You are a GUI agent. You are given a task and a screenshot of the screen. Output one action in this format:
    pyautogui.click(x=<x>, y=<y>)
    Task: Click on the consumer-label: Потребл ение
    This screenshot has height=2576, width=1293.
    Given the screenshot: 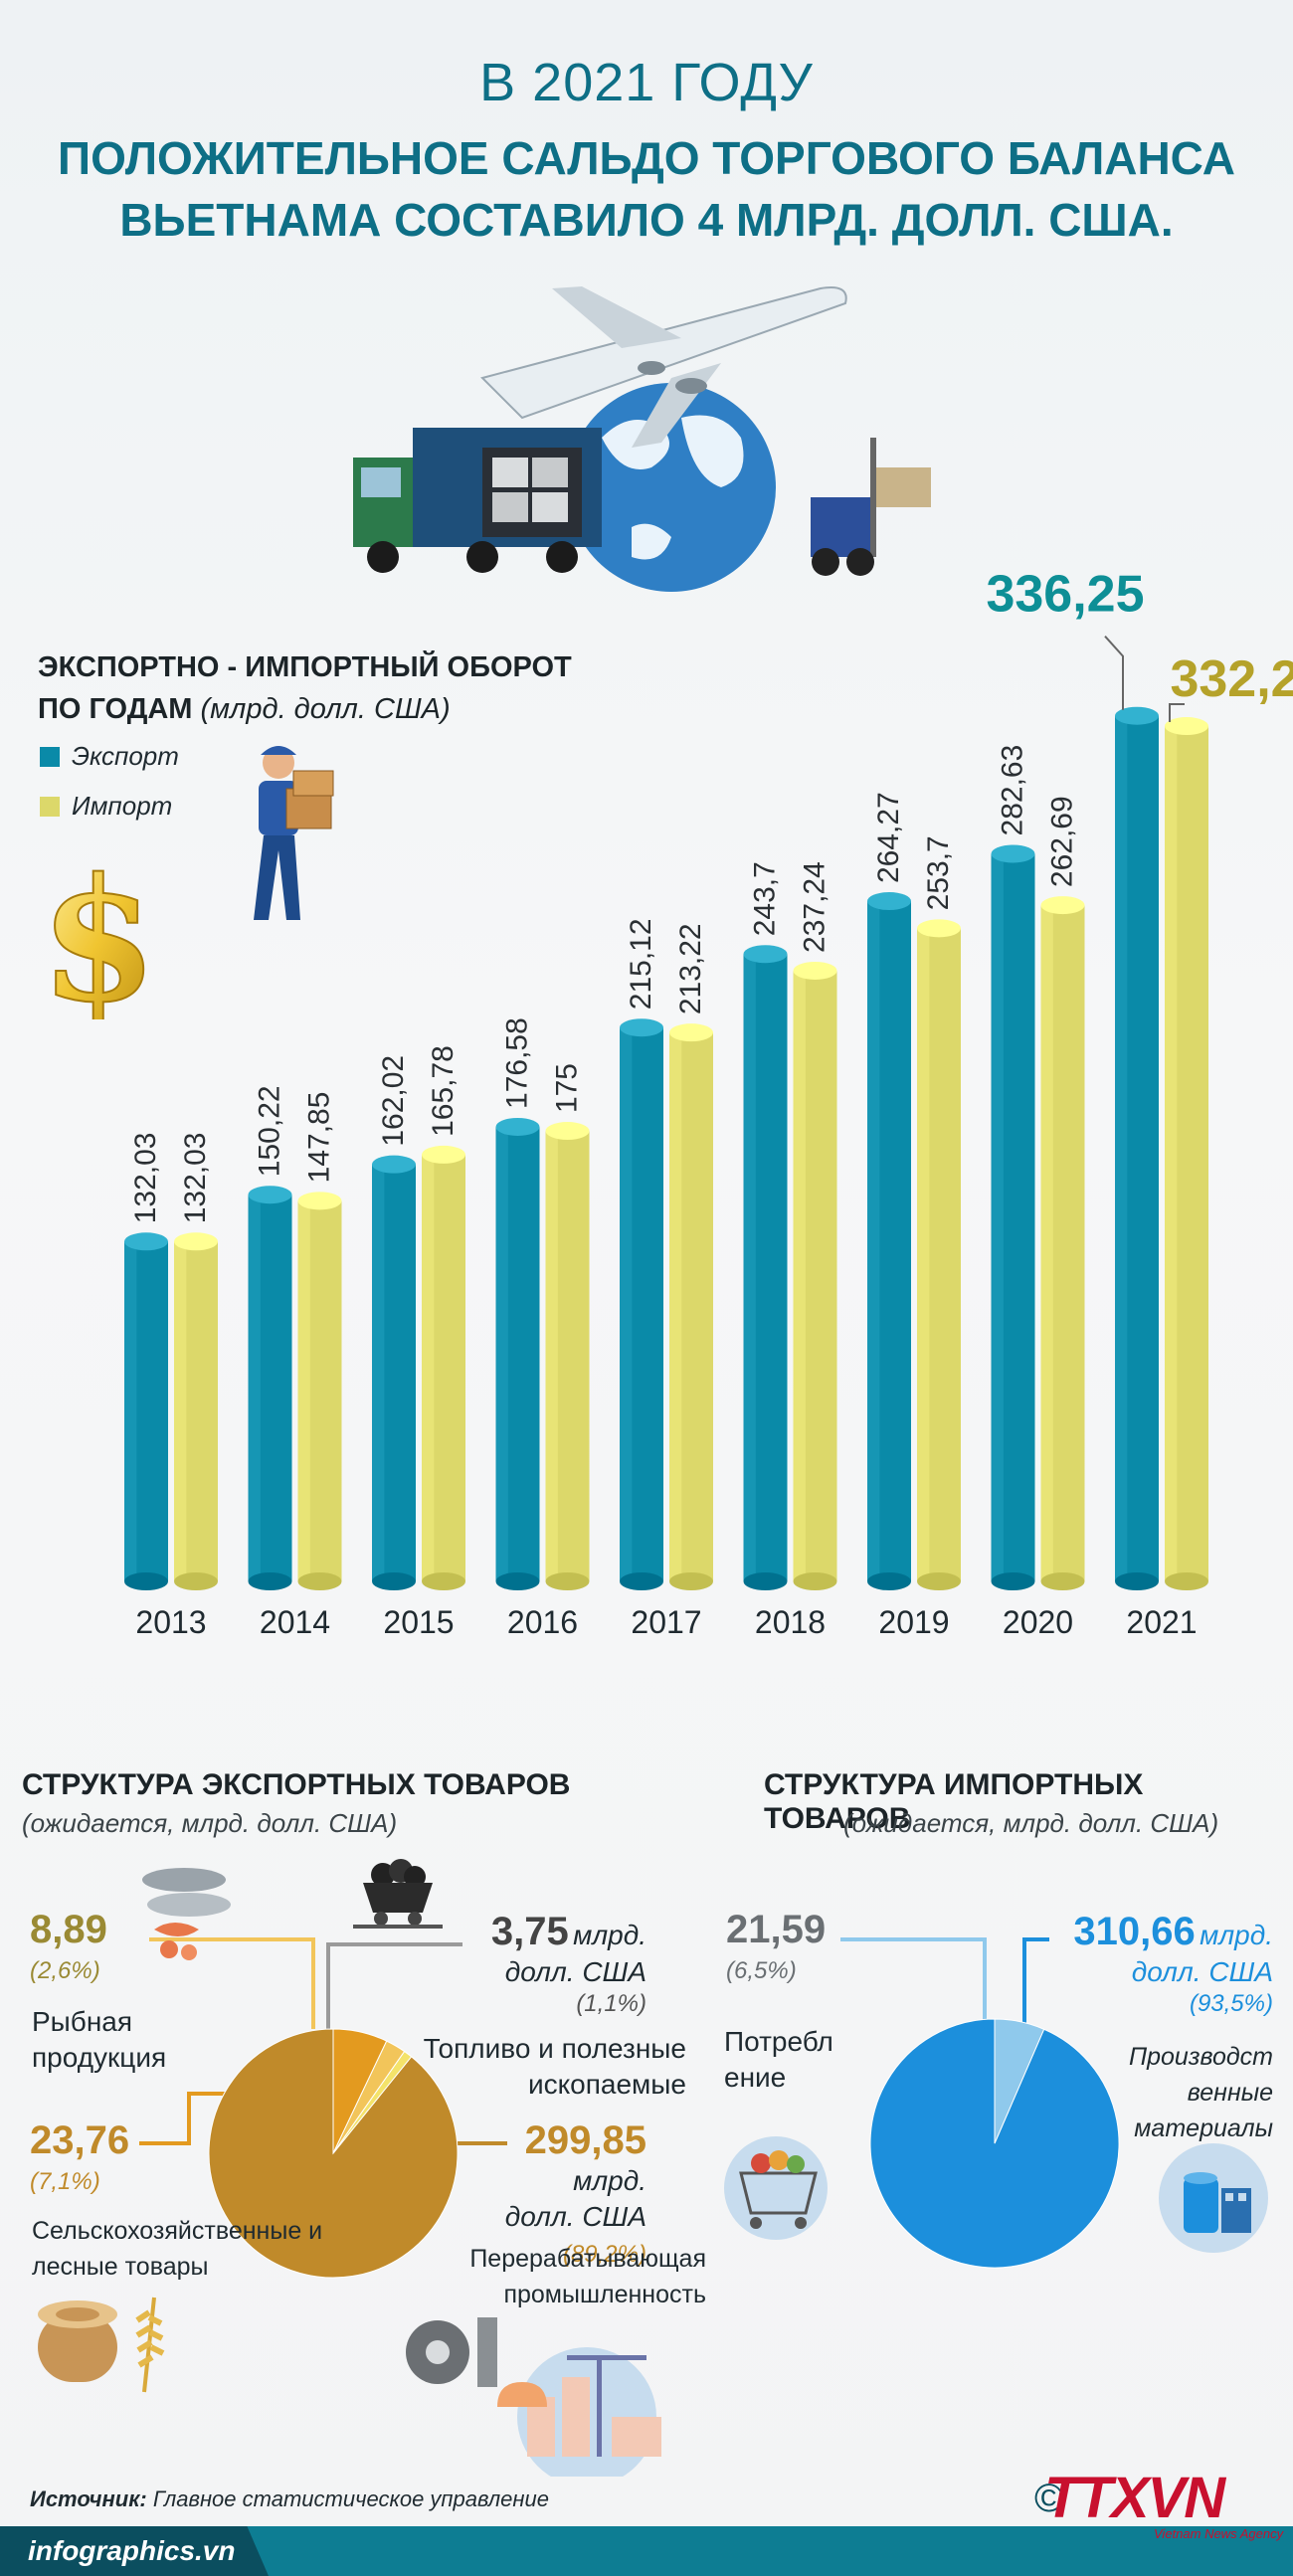 What is the action you would take?
    pyautogui.click(x=778, y=2060)
    